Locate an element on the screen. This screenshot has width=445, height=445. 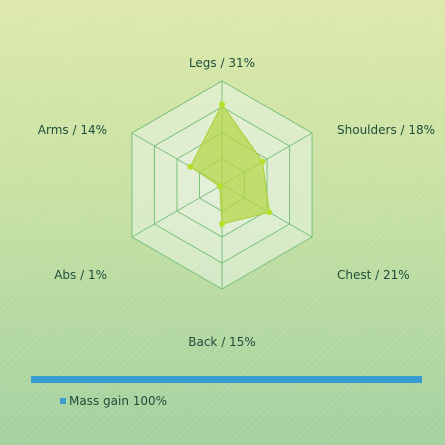
axis-label-2: Chest / 21% is located at coordinates (373, 275).